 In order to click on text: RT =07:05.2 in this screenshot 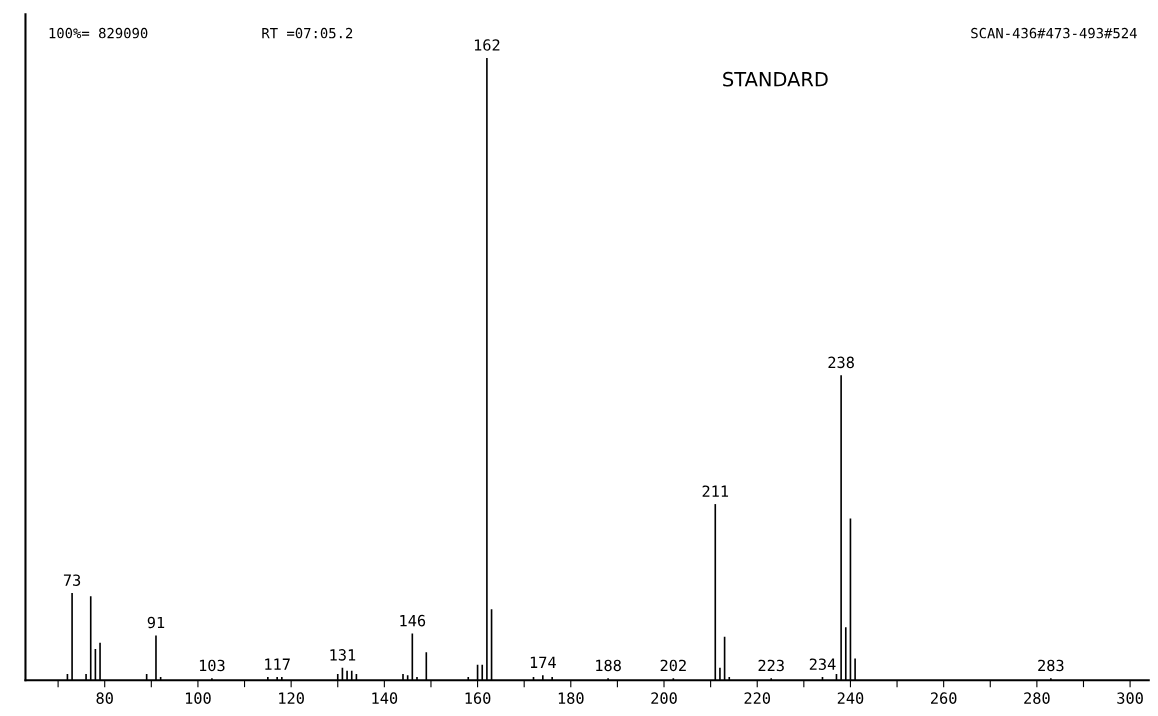, I will do `click(307, 33)`.